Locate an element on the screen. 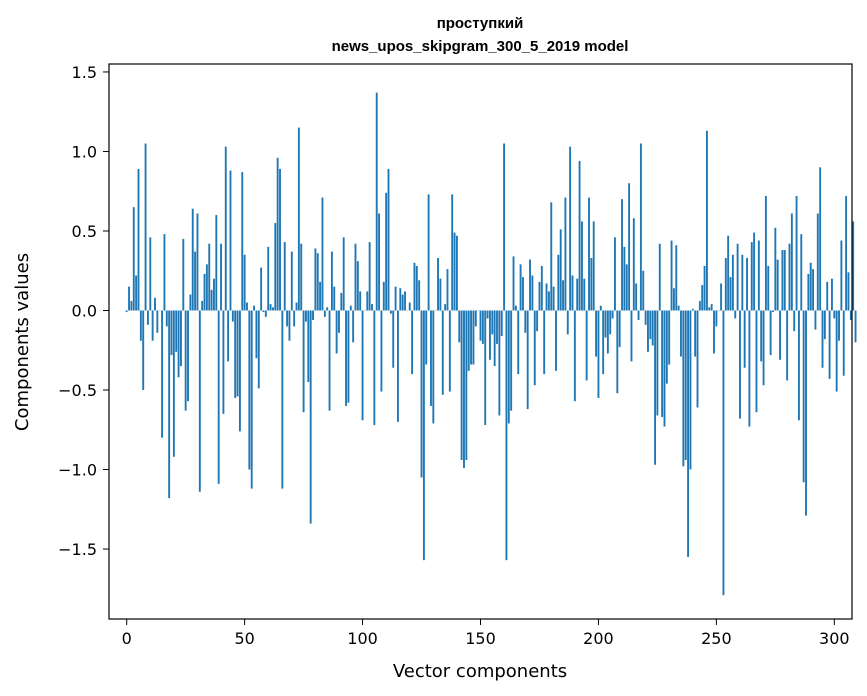 This screenshot has height=696, width=867. x-tick-label: 0 is located at coordinates (127, 638).